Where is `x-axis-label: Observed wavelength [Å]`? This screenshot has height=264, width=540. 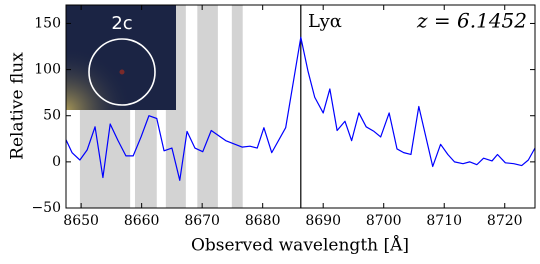
x-axis-label: Observed wavelength [Å] is located at coordinates (300, 245).